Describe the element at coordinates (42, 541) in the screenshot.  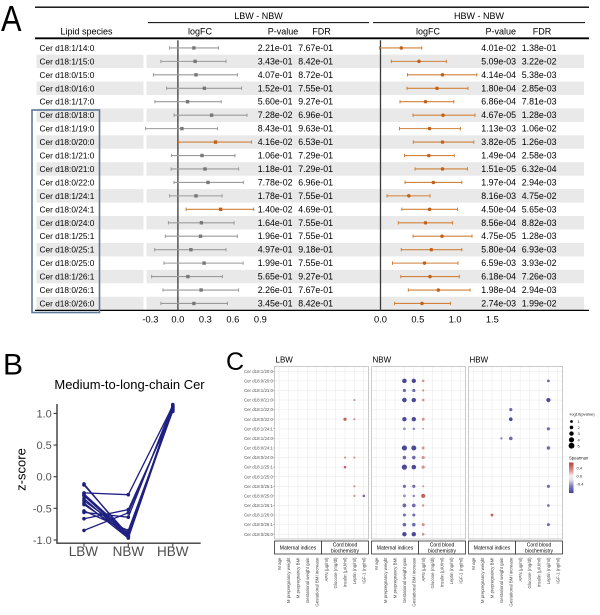
I see `svg-text: -1.0` at that location.